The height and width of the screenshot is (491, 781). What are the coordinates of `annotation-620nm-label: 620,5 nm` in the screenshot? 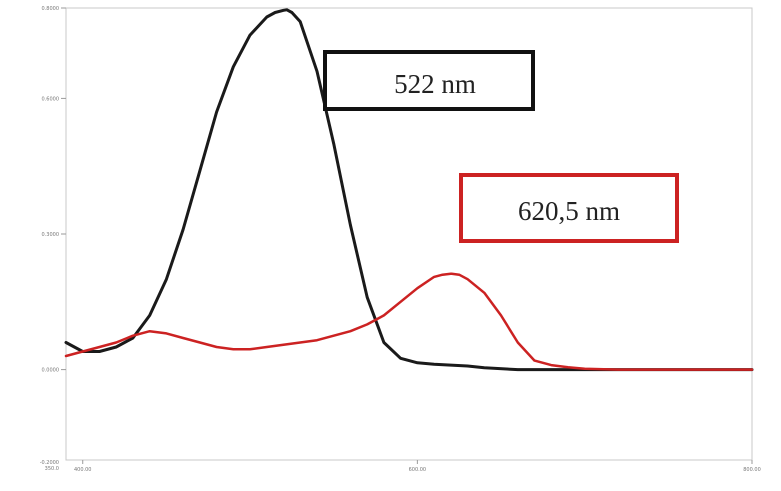 It's located at (569, 211).